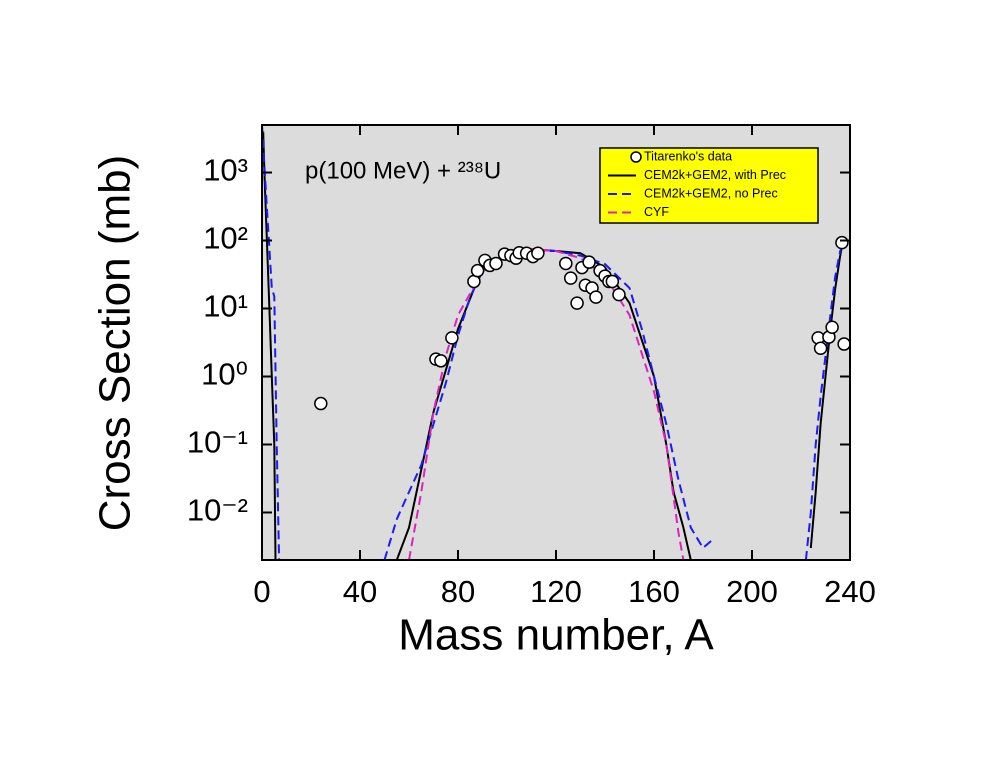 The height and width of the screenshot is (763, 987). Describe the element at coordinates (261, 591) in the screenshot. I see `x-tick-label: 0` at that location.